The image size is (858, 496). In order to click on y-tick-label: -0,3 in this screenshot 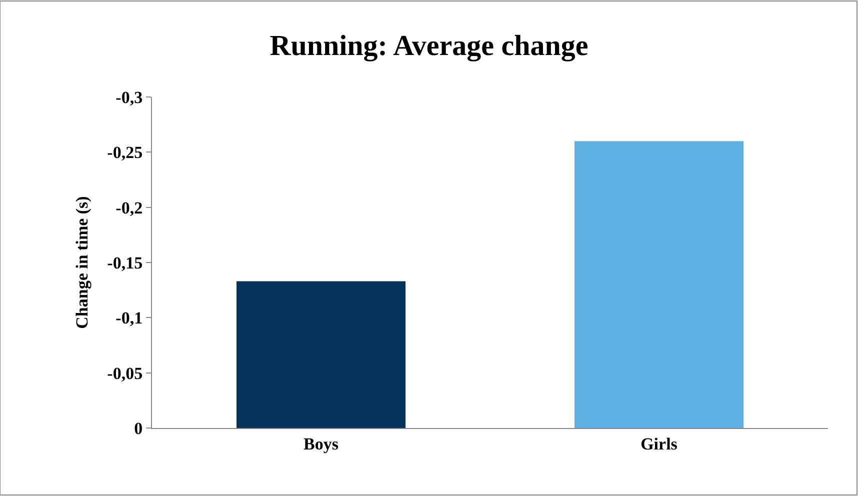, I will do `click(129, 97)`.